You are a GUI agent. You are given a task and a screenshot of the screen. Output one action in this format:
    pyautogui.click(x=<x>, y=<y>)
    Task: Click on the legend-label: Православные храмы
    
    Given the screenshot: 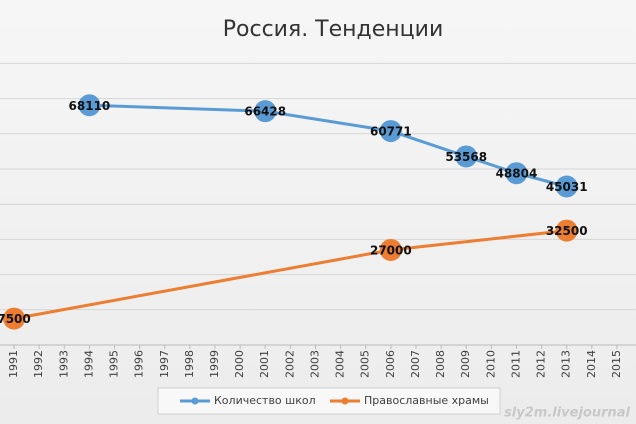 What is the action you would take?
    pyautogui.click(x=426, y=400)
    